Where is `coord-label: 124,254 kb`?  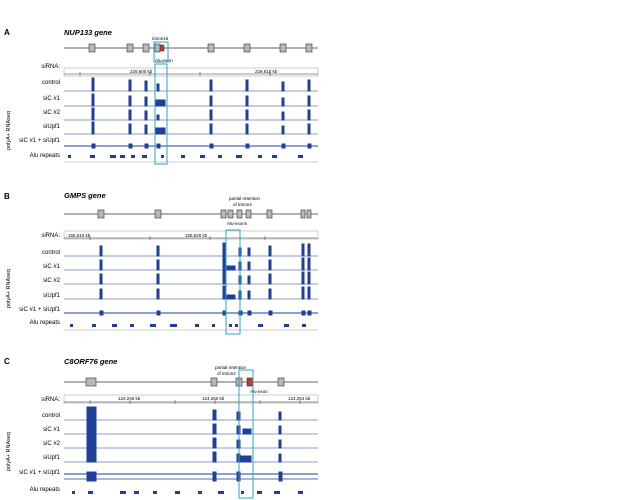
coord-label: 124,254 kb is located at coordinates (299, 398).